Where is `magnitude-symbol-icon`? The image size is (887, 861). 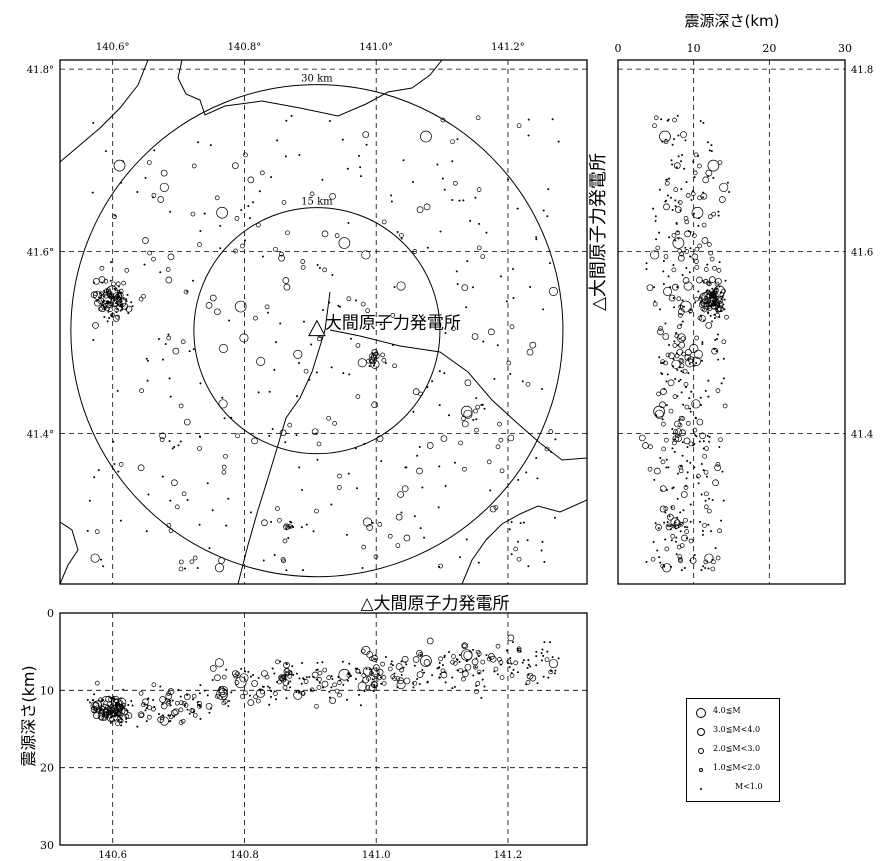 magnitude-symbol-icon is located at coordinates (701, 732).